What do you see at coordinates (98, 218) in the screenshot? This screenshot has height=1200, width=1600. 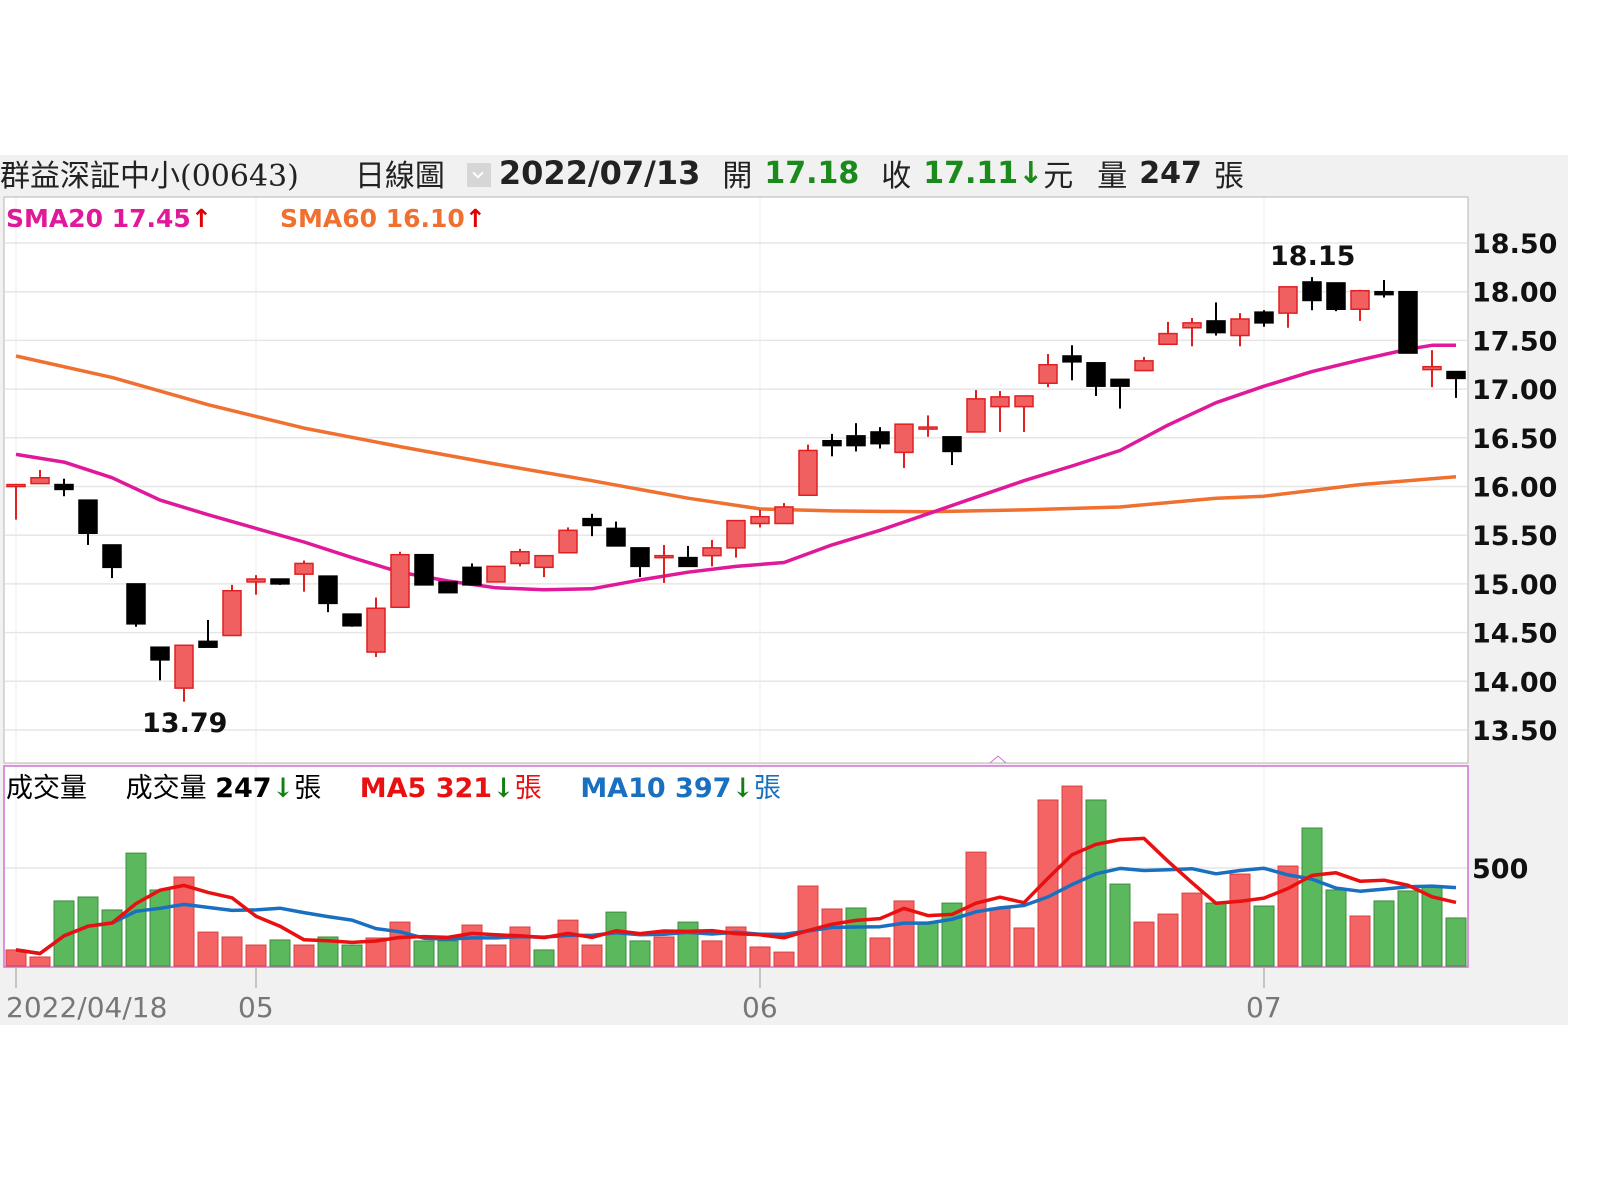 I see `sma20-legend-label: SMA20 17.45` at bounding box center [98, 218].